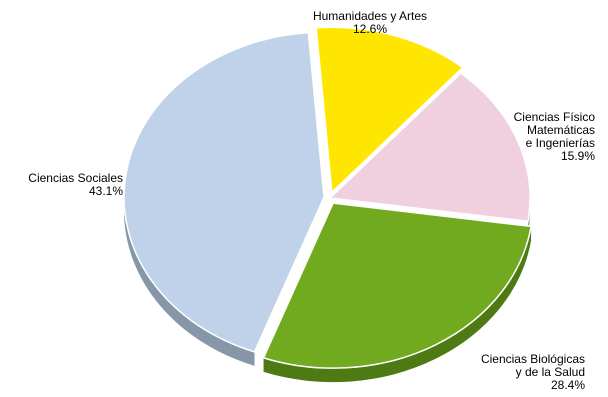 The height and width of the screenshot is (397, 608). I want to click on pie-slice-ciencias-fisico-matematicas-e-ingenierias, so click(430, 147).